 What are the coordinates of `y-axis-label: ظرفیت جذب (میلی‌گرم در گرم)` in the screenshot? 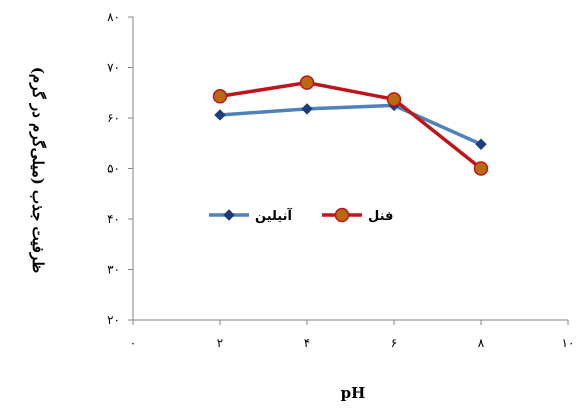 It's located at (38, 170).